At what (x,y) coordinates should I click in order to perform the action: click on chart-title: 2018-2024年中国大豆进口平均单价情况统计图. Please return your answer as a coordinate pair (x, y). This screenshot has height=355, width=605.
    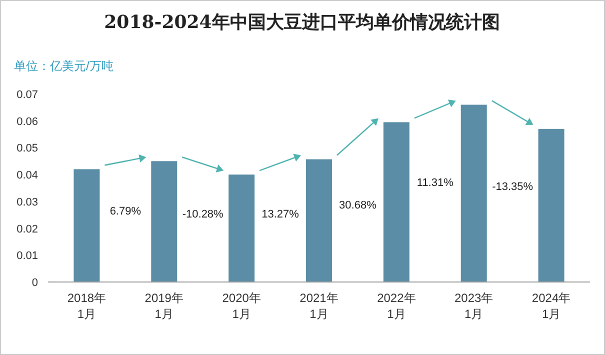
    Looking at the image, I should click on (302, 22).